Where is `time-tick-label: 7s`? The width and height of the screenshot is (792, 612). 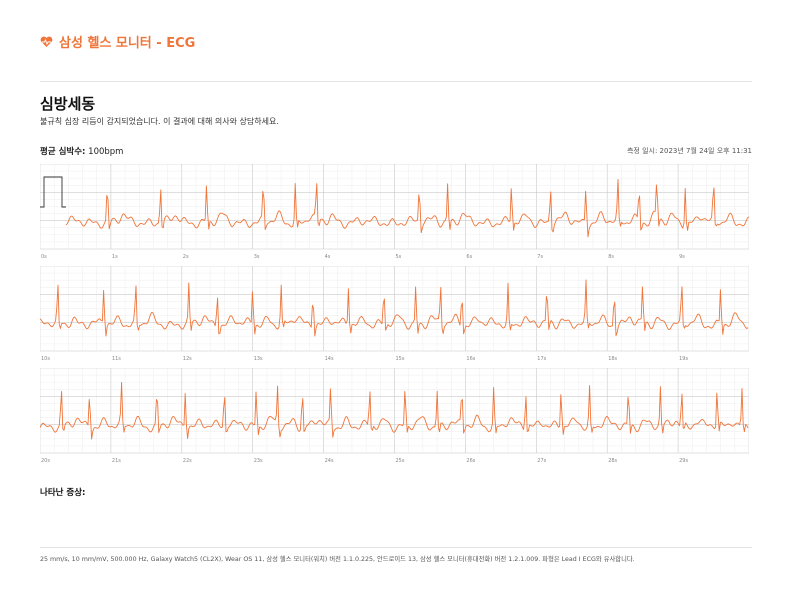 time-tick-label: 7s is located at coordinates (540, 257).